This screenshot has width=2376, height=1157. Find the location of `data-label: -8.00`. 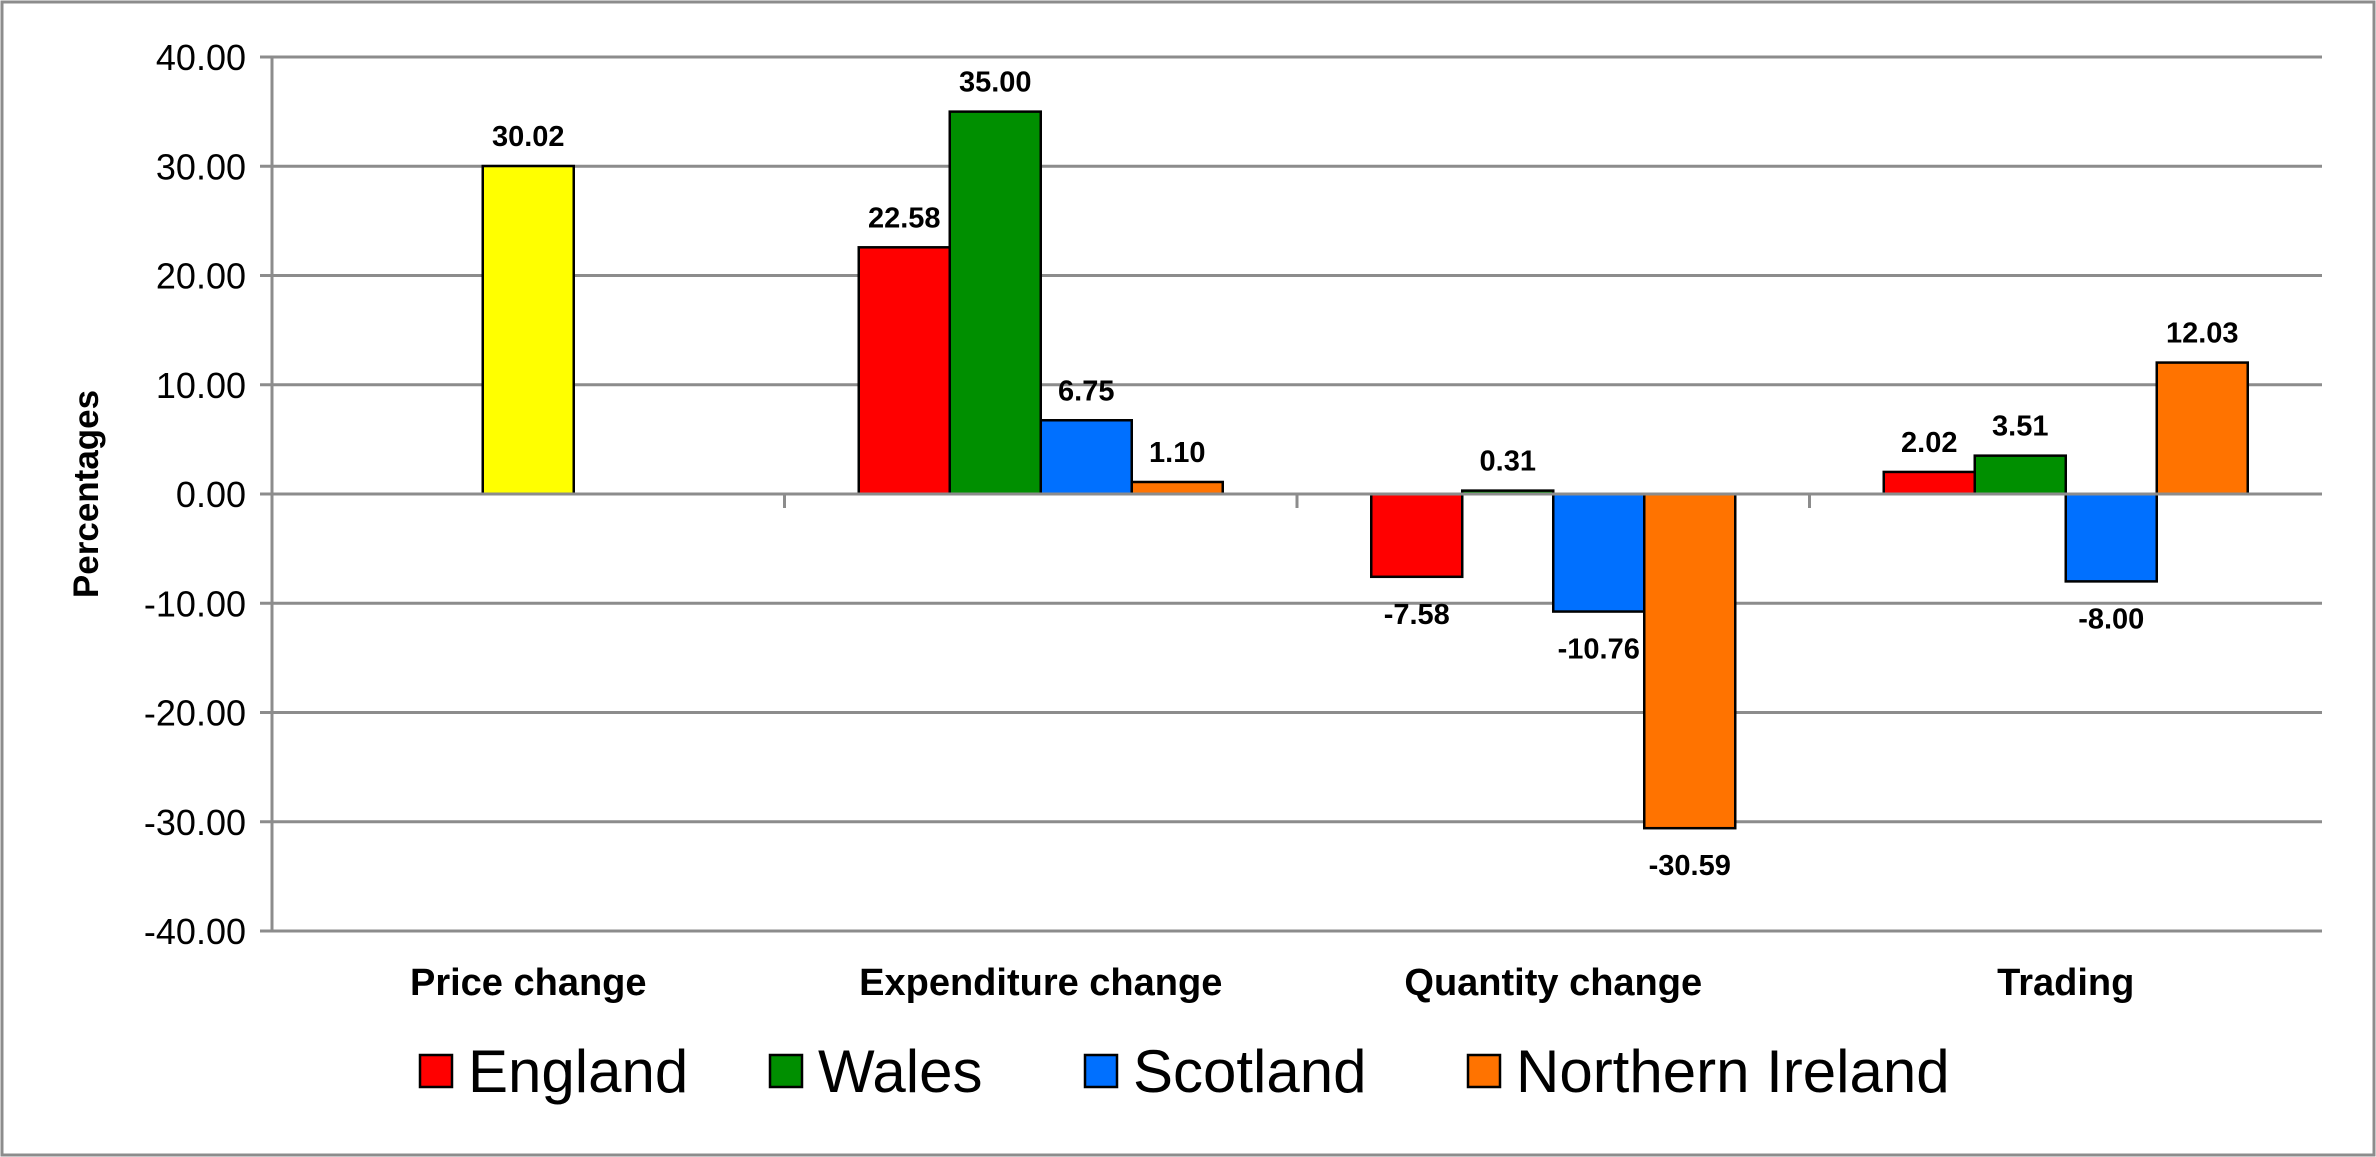

data-label: -8.00 is located at coordinates (2111, 619).